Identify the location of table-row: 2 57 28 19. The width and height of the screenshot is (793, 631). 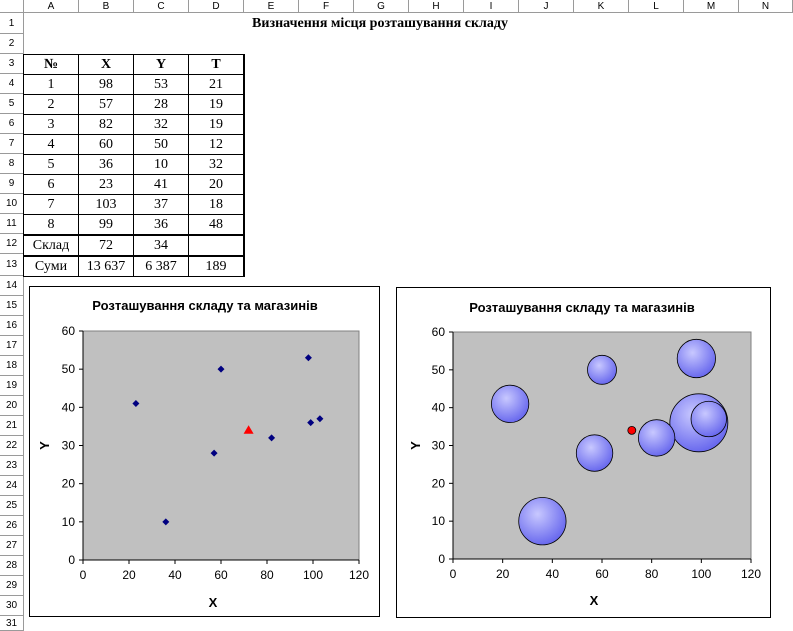
(134, 104).